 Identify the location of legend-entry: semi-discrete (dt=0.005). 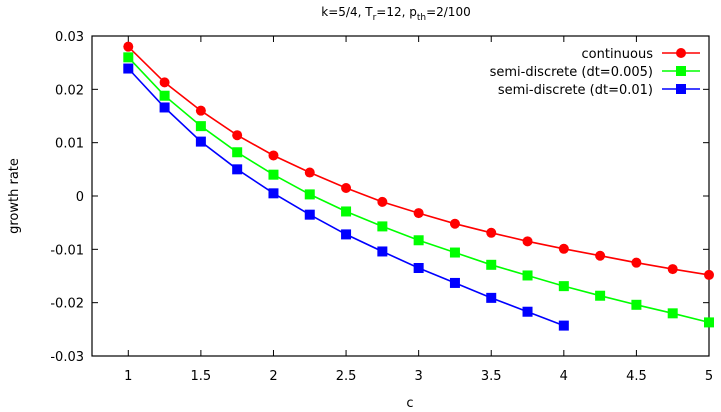
(595, 72).